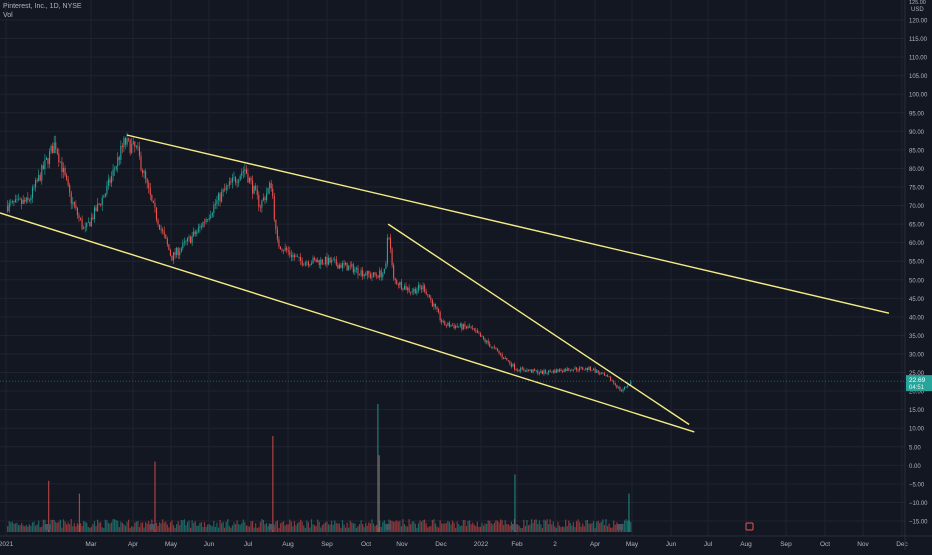 This screenshot has height=555, width=932. What do you see at coordinates (42, 6) in the screenshot?
I see `symbol-title: Pinterest, Inc., 1D, NYSE` at bounding box center [42, 6].